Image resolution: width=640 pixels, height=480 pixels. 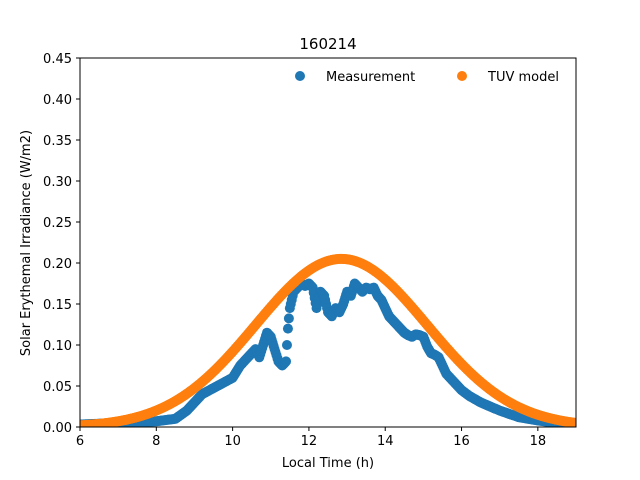 What do you see at coordinates (232, 441) in the screenshot?
I see `x-tick-label: 10` at bounding box center [232, 441].